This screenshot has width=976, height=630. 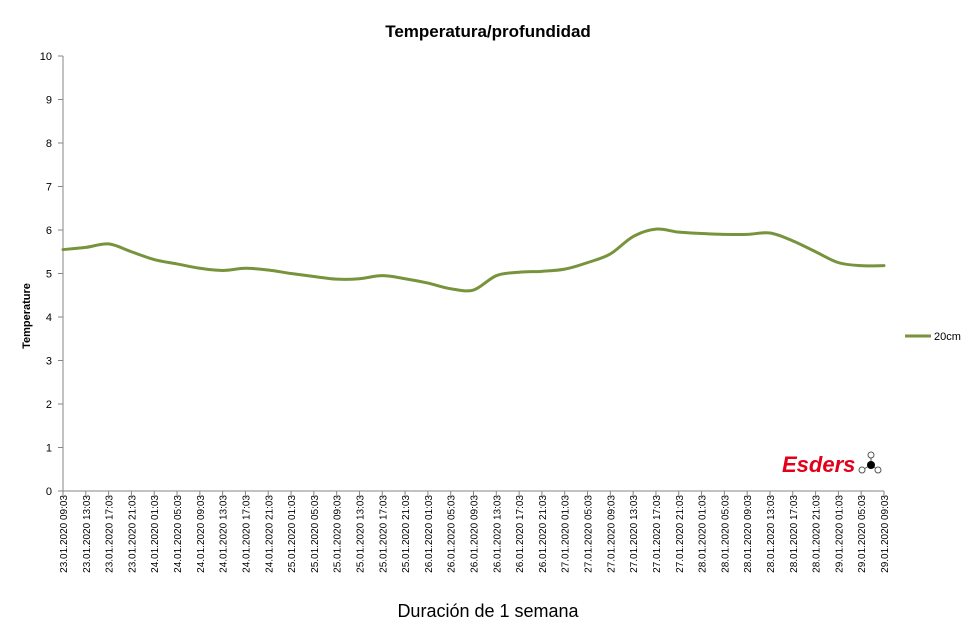 What do you see at coordinates (338, 534) in the screenshot?
I see `x-tick-label: 25.01.2020 09:03` at bounding box center [338, 534].